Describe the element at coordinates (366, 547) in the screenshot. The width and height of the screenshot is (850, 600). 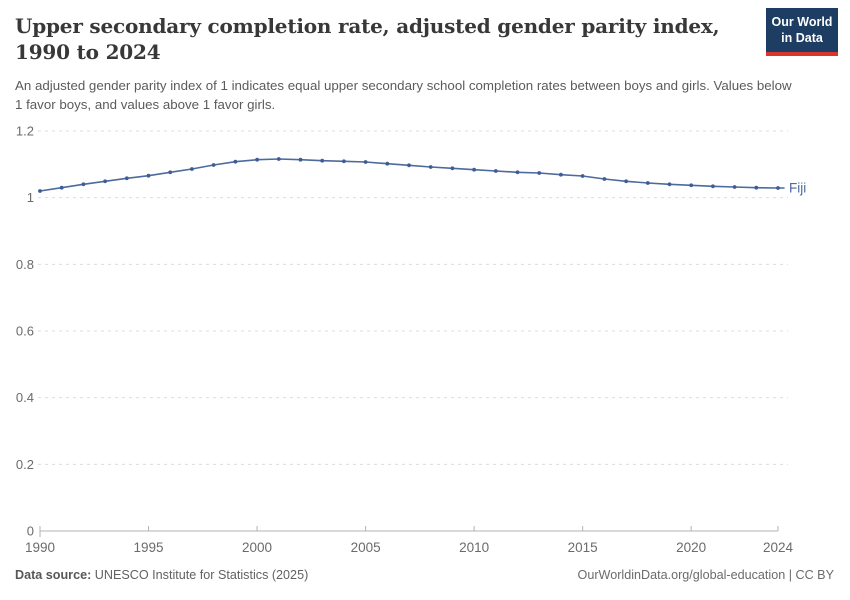
I see `x-axis-tick-label: 2005` at that location.